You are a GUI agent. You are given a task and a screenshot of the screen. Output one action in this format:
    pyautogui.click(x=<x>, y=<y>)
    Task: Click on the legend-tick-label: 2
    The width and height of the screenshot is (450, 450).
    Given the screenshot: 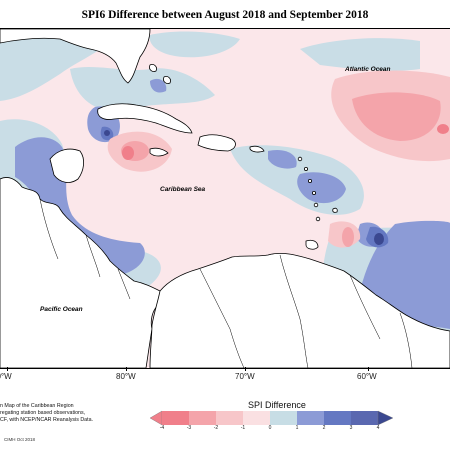 What is the action you would take?
    pyautogui.click(x=324, y=428)
    